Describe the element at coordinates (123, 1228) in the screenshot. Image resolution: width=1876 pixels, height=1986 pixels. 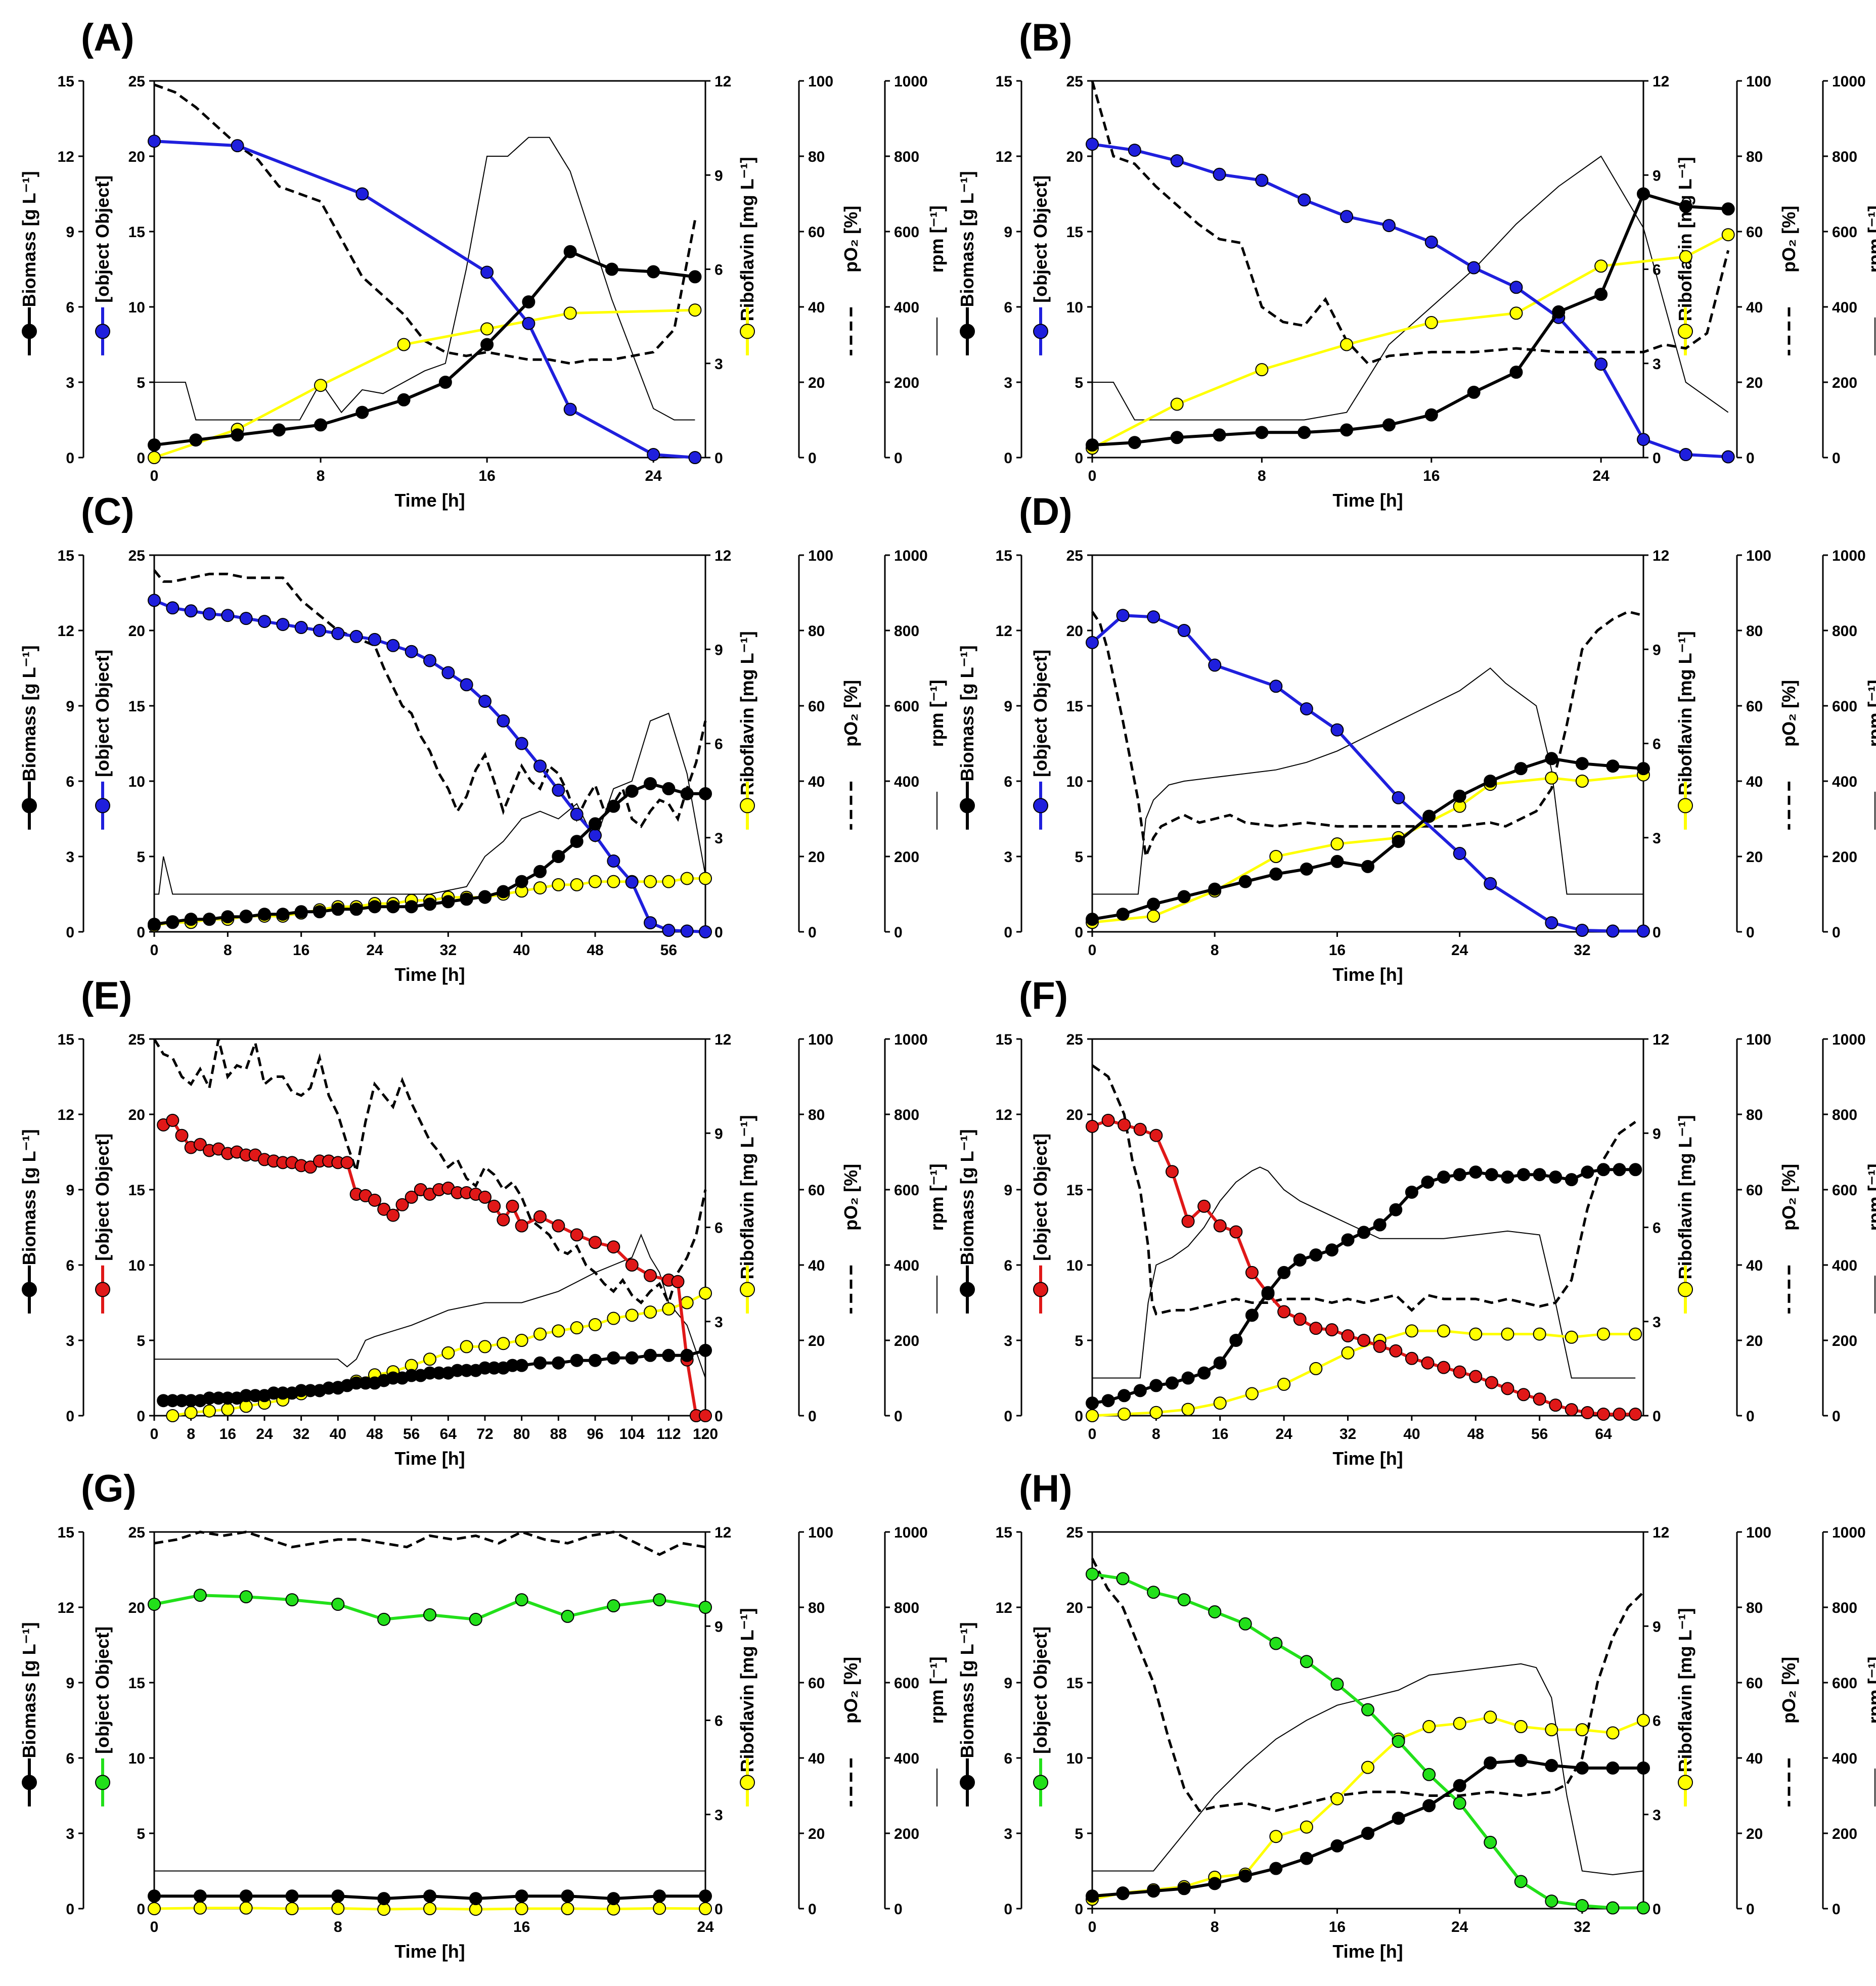
I see `substrate-axis: 0 5 10 15 20 25 [object Object]` at that location.